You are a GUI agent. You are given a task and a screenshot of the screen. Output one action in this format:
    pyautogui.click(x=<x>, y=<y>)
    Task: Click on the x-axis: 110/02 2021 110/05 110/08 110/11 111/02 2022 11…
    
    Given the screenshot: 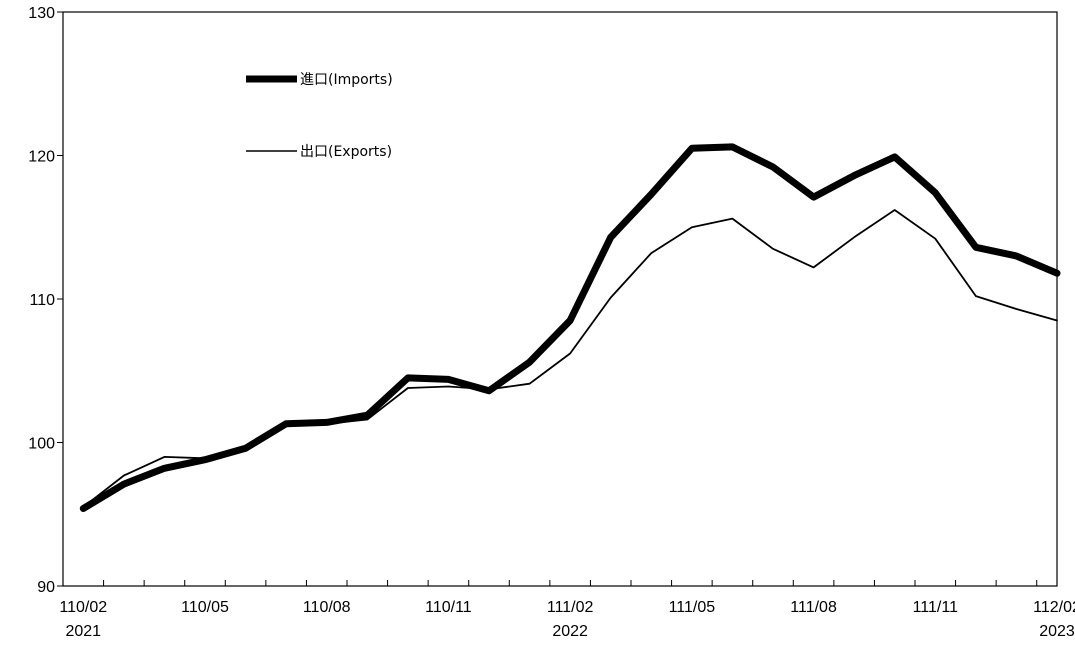 What is the action you would take?
    pyautogui.click(x=567, y=610)
    